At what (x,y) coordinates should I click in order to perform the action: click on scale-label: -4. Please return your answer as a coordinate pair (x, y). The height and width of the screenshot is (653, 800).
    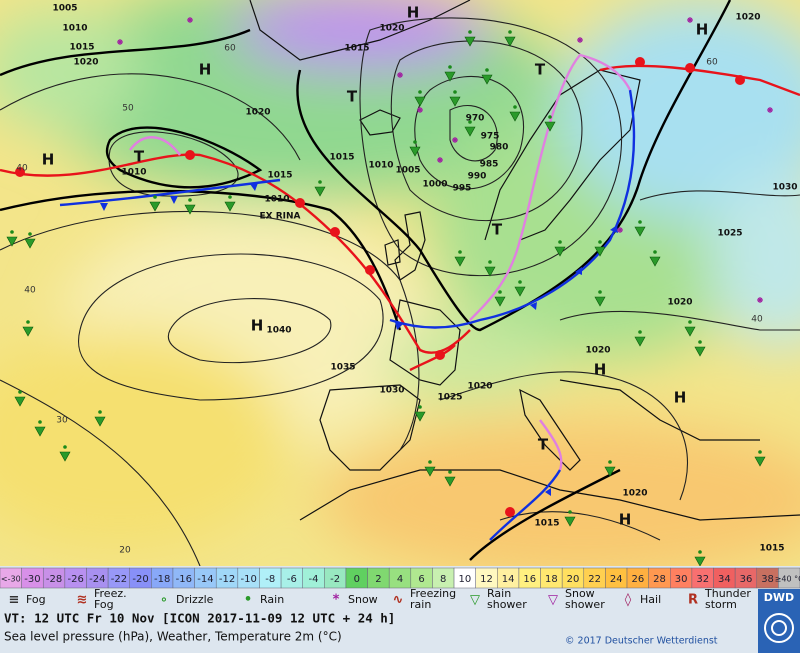
    Looking at the image, I should click on (314, 579).